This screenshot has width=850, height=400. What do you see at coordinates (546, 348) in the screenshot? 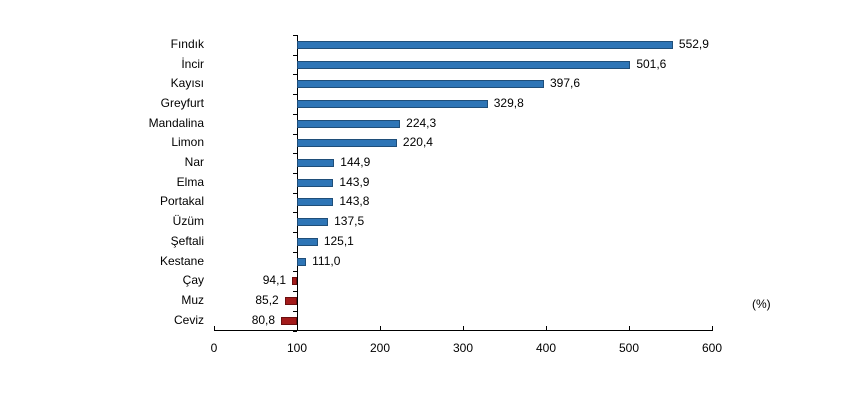
I see `x-tick-label: 400` at bounding box center [546, 348].